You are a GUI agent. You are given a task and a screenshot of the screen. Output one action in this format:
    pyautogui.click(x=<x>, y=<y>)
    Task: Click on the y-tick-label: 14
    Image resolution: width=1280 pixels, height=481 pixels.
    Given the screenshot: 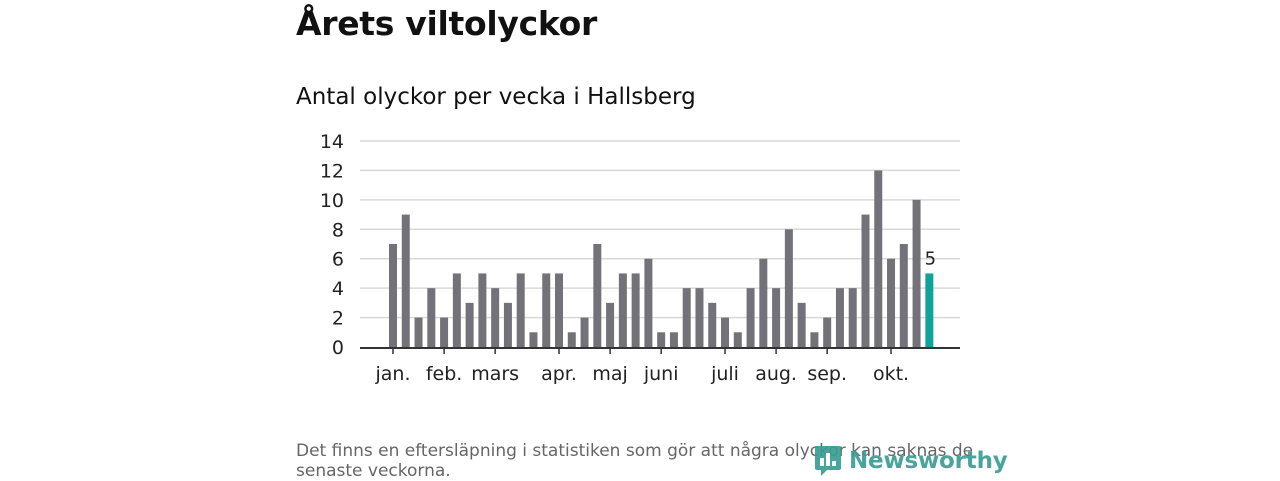 What is the action you would take?
    pyautogui.click(x=332, y=142)
    